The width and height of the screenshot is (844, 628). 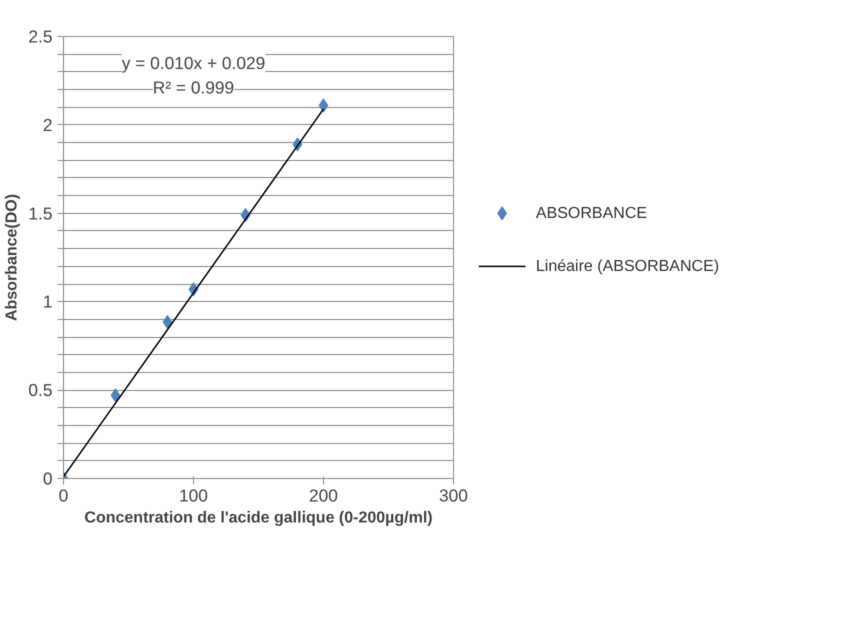 I want to click on y-tick-label: 0, so click(x=47, y=478).